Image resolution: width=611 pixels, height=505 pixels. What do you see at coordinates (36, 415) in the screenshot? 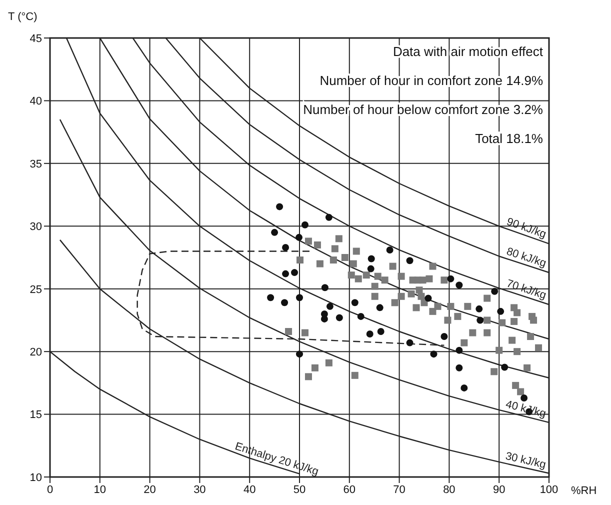
I see `y-tick-label: 15` at bounding box center [36, 415].